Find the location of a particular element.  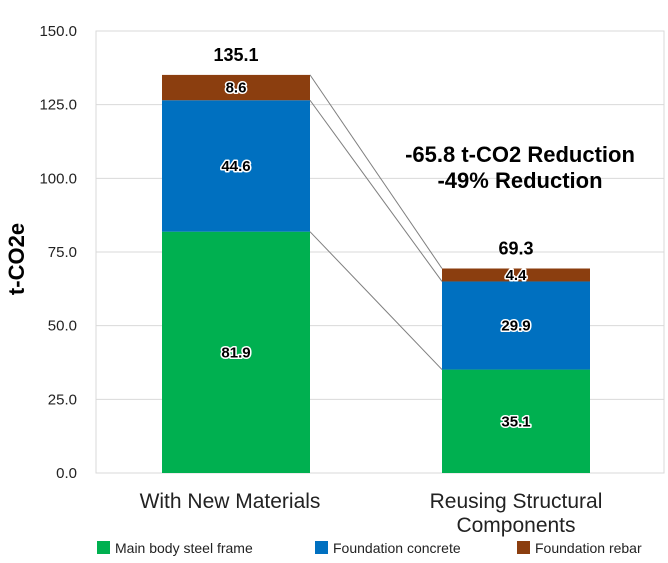

legend-label: Foundation rebar is located at coordinates (588, 548).